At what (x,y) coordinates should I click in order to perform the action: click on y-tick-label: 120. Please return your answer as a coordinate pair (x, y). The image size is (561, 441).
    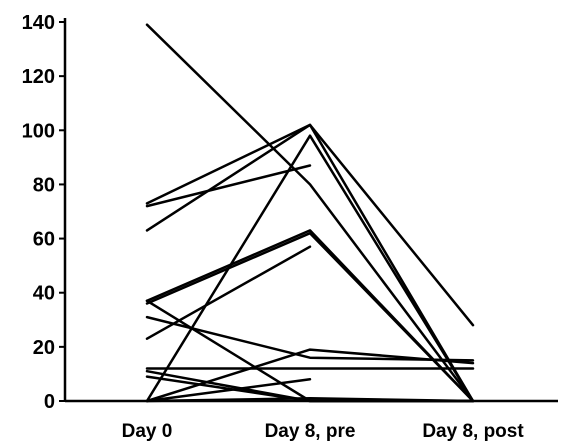
    Looking at the image, I should click on (38, 77).